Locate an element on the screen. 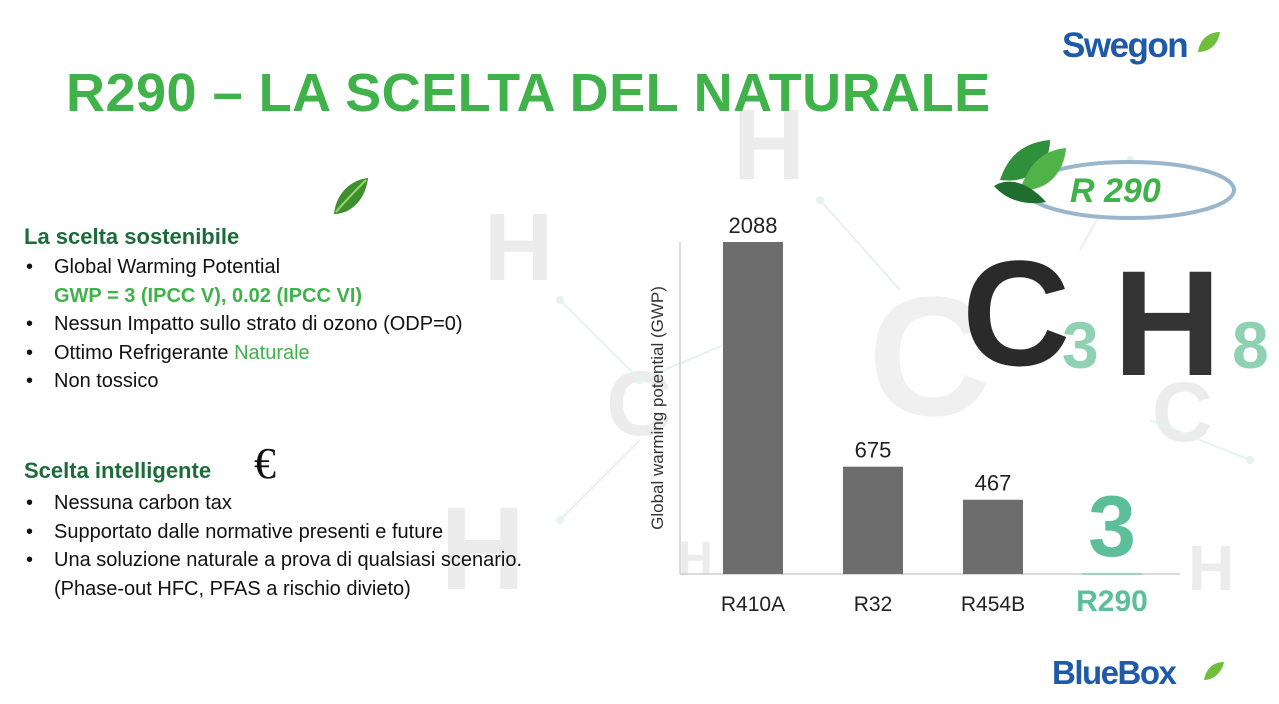  formula-sub-8: 8 is located at coordinates (1250, 345).